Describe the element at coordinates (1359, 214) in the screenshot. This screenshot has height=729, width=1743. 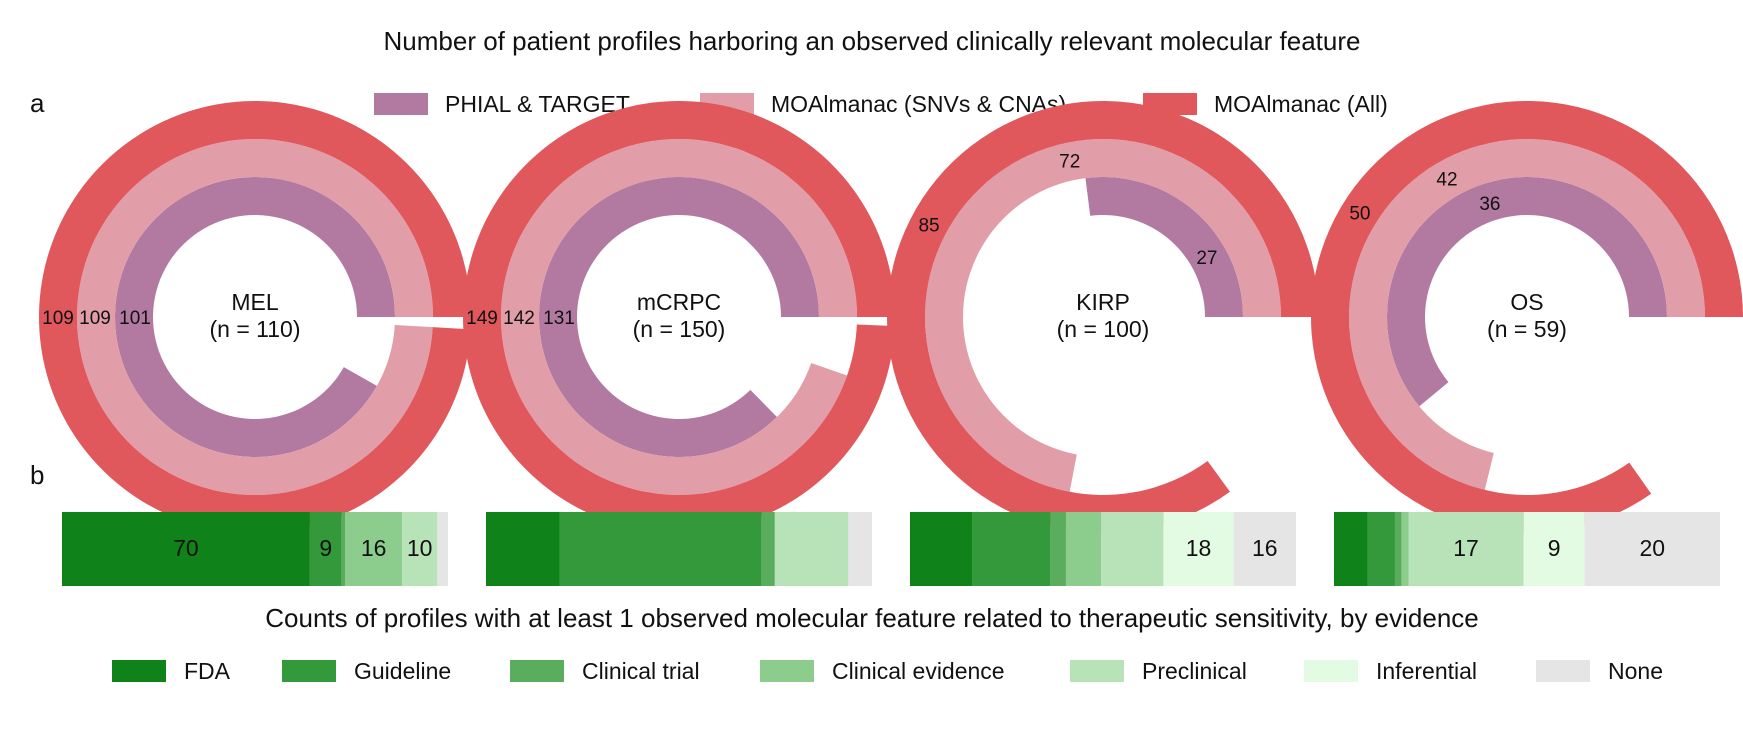
I see `donut-value-label: 50` at that location.